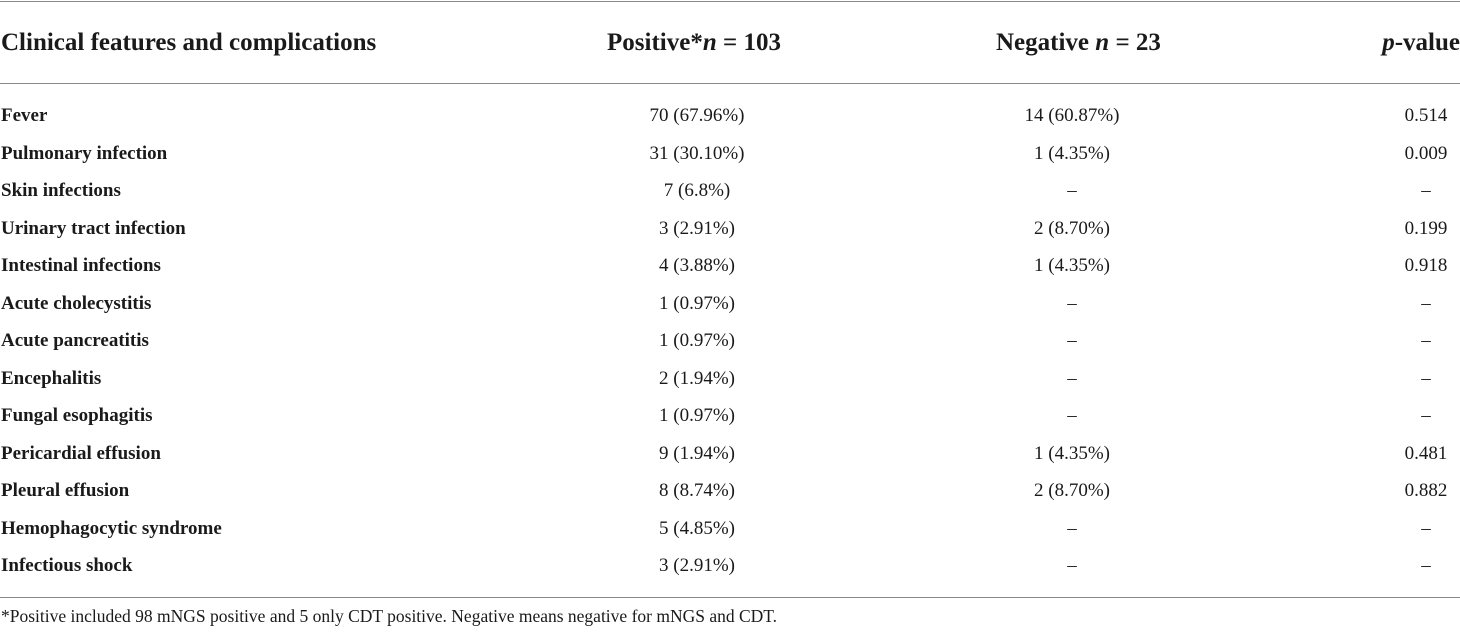  What do you see at coordinates (76, 303) in the screenshot?
I see `cell-feature: Acute cholecystitis` at bounding box center [76, 303].